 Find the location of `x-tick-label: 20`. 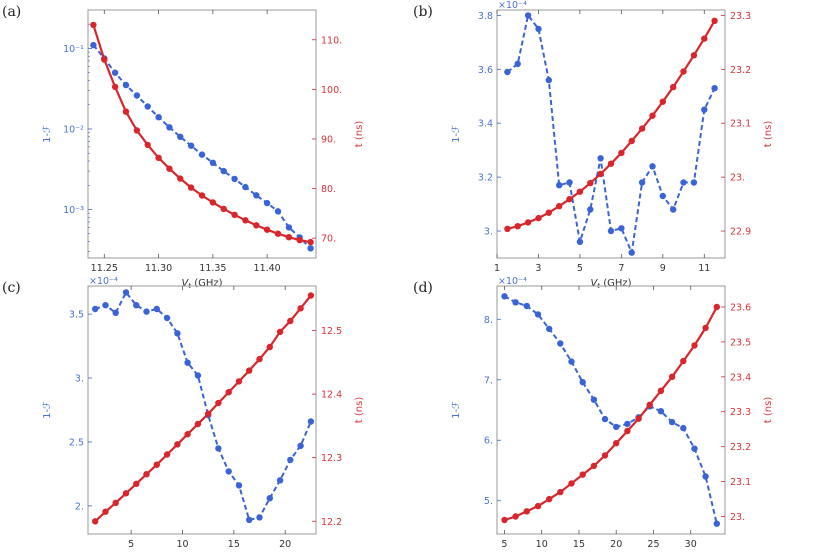

x-tick-label: 20 is located at coordinates (616, 544).